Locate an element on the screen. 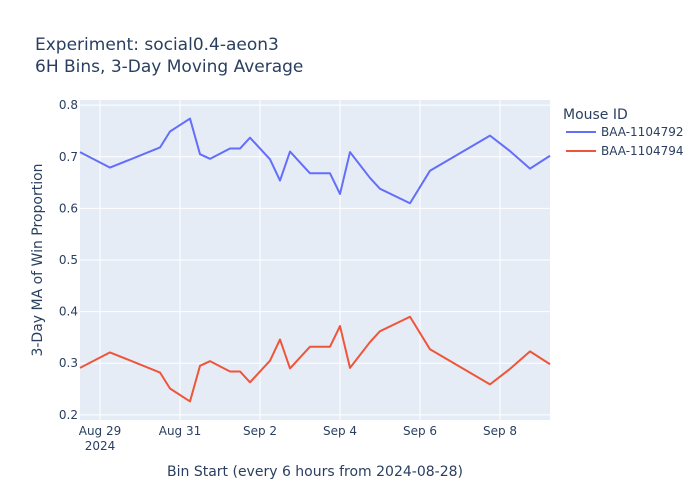 The image size is (700, 504). x-tick-label: Sep 4 is located at coordinates (340, 431).